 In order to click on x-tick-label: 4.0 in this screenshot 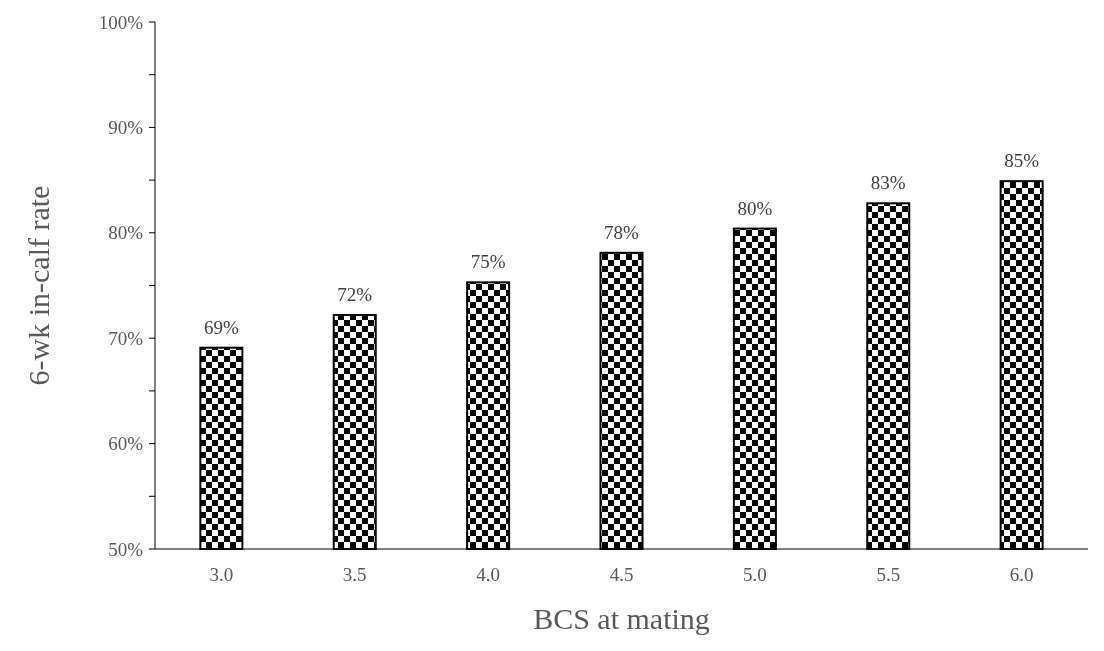, I will do `click(488, 574)`.